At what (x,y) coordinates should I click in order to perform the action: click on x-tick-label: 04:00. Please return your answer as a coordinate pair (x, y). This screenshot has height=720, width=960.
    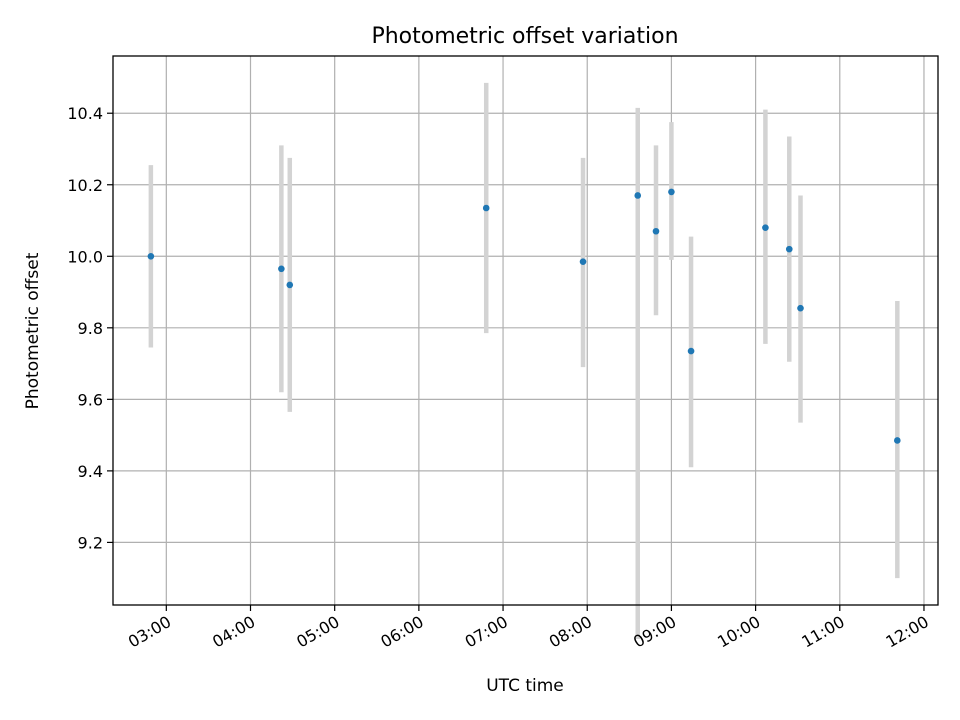
    Looking at the image, I should click on (233, 632).